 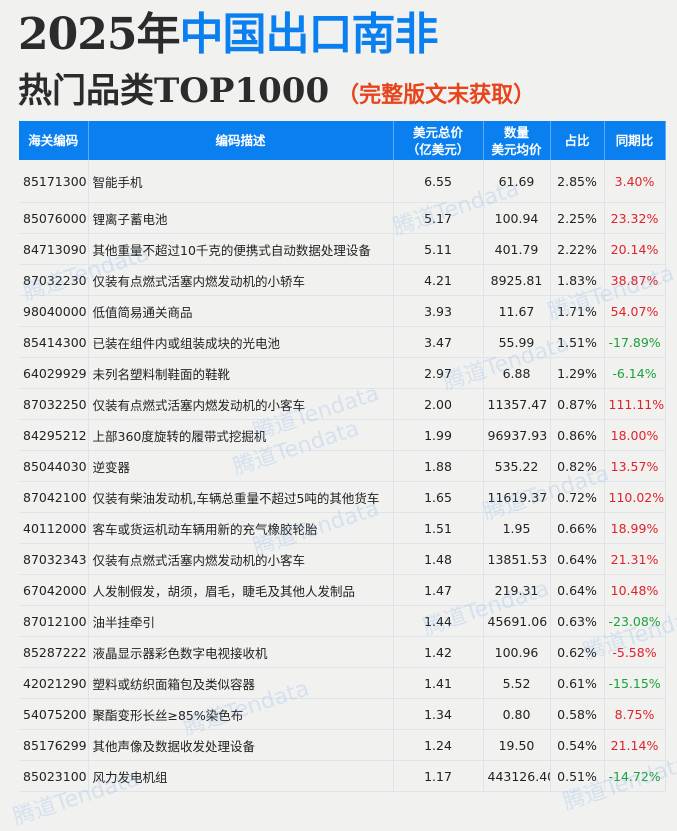 What do you see at coordinates (241, 528) in the screenshot?
I see `cell-desc: 客车或货运机动车辆用新的充气橡胶轮胎` at bounding box center [241, 528].